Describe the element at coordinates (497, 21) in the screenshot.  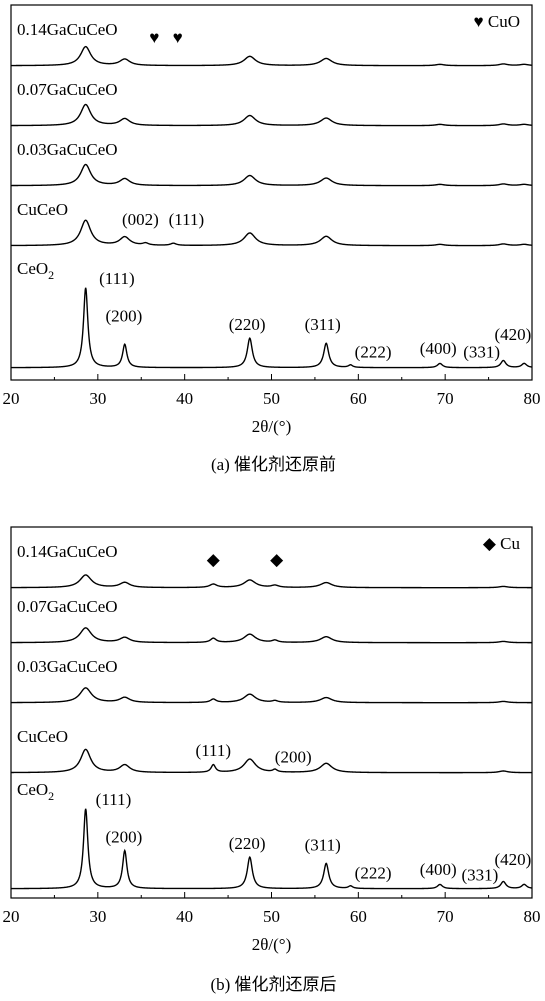
I see `legend-entry: ♥ CuO` at that location.